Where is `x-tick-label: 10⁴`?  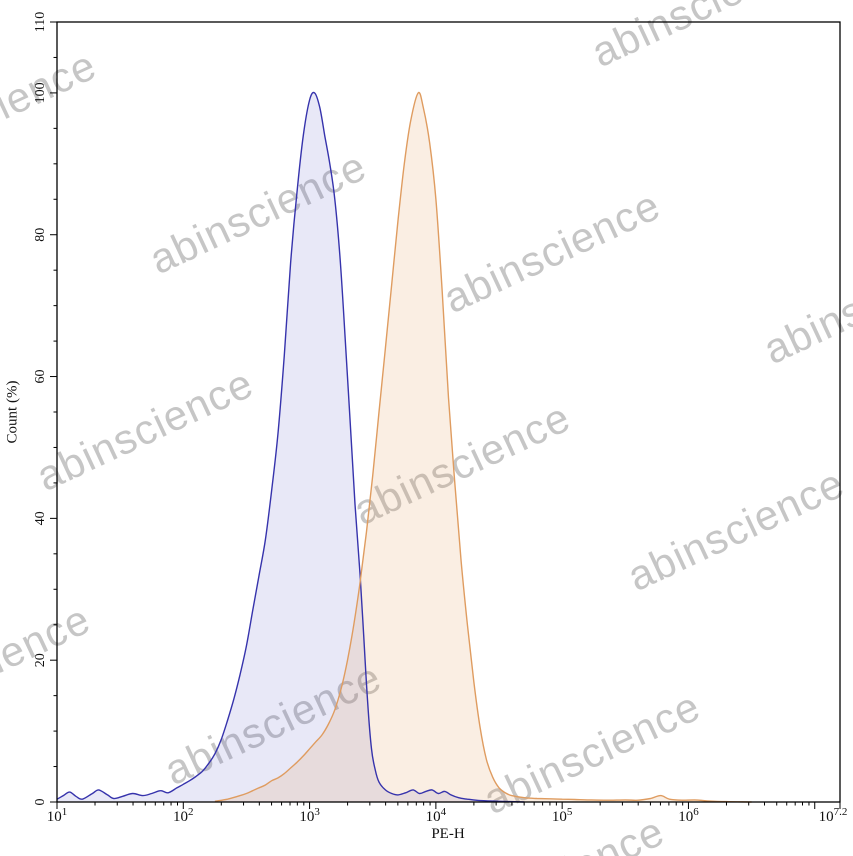
x-tick-label: 10⁴ is located at coordinates (436, 815).